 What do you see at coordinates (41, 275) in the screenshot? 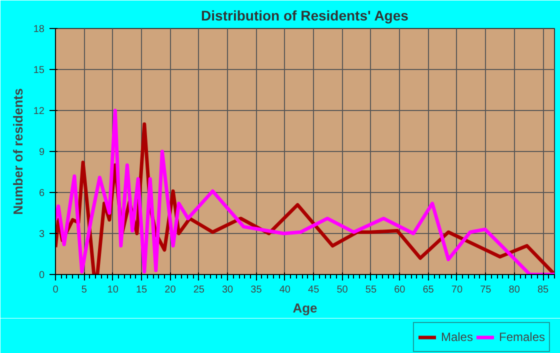
I see `y-tick-label: 0` at bounding box center [41, 275].